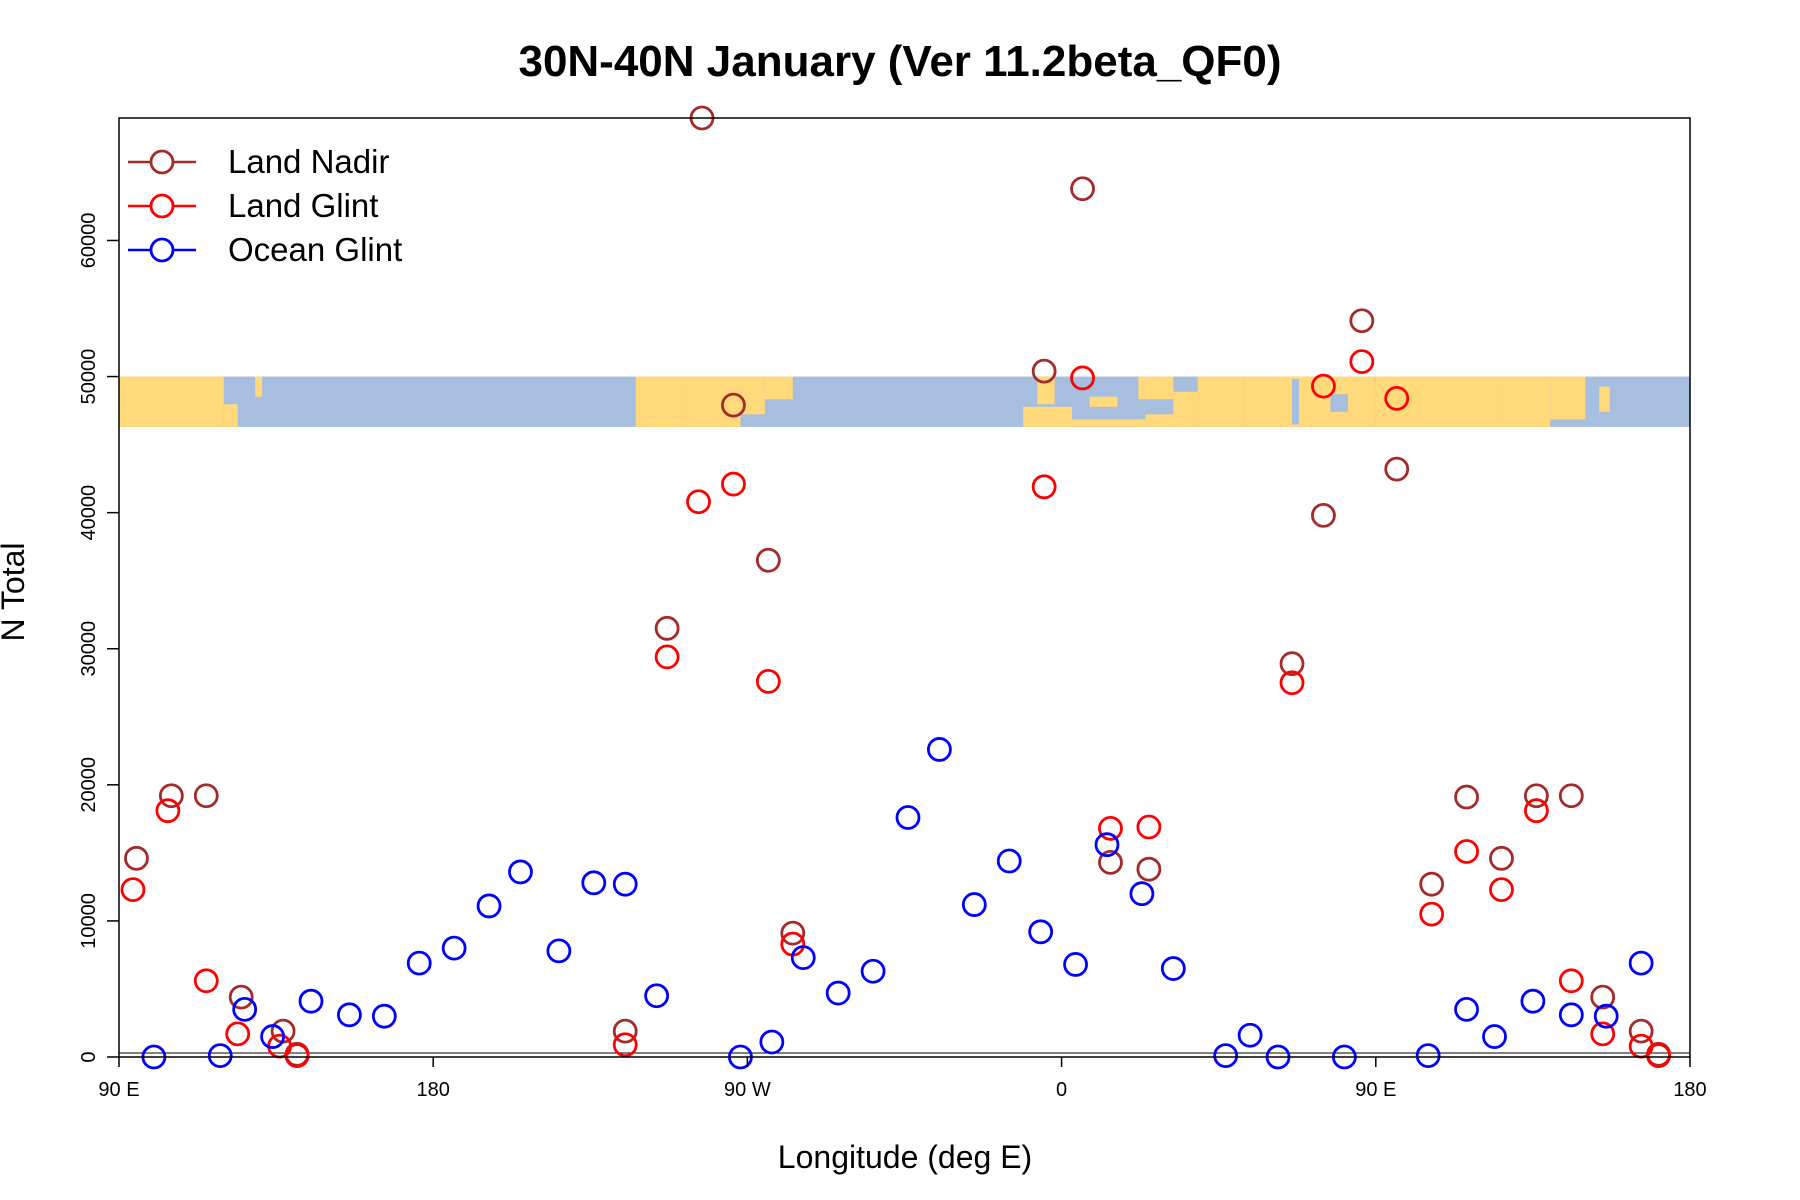 The width and height of the screenshot is (1800, 1200). Describe the element at coordinates (303, 205) in the screenshot. I see `legend-label: Land Glint` at that location.